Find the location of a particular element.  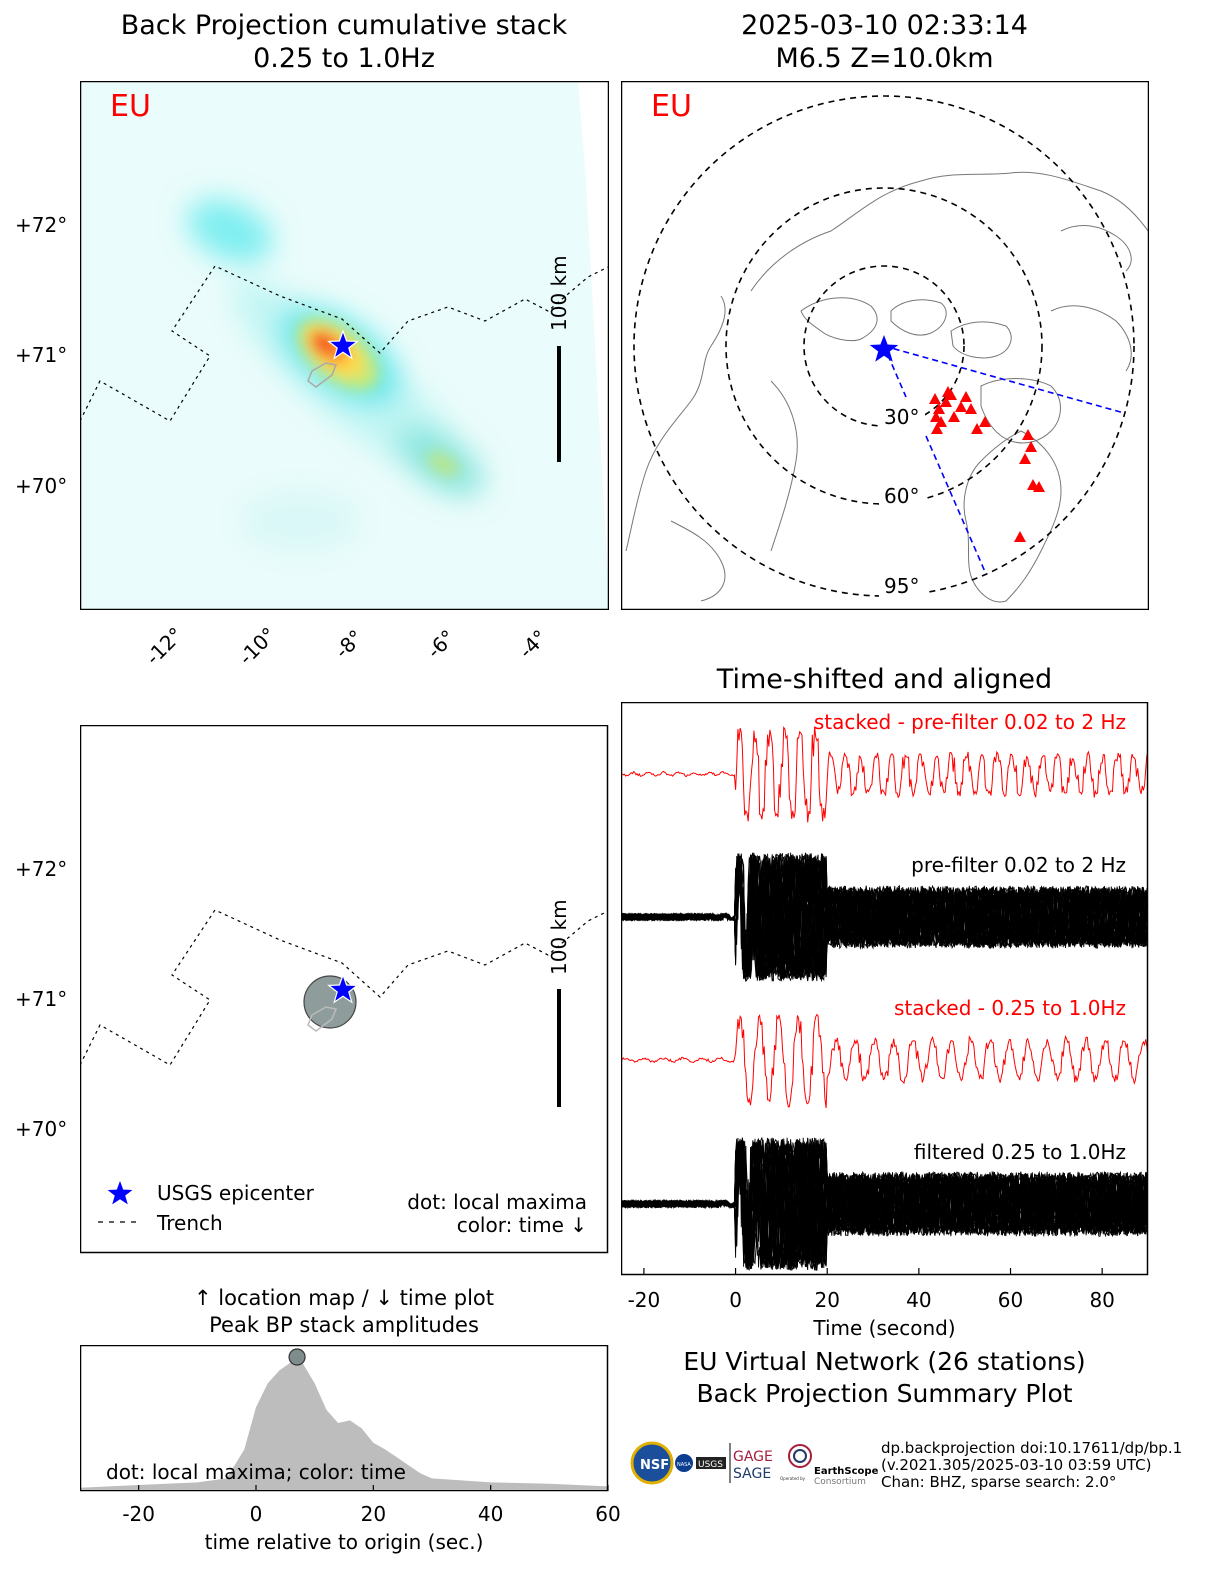

svg-text: EarthScope is located at coordinates (846, 1471).